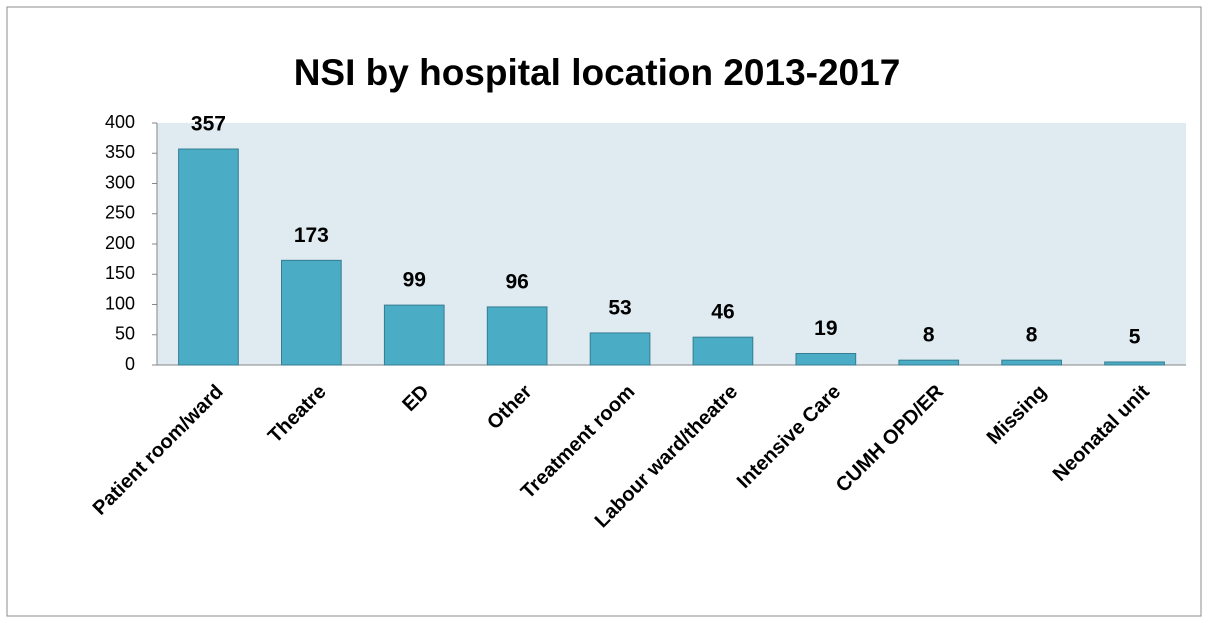 Image resolution: width=1208 pixels, height=623 pixels. I want to click on data-label: 96, so click(516, 281).